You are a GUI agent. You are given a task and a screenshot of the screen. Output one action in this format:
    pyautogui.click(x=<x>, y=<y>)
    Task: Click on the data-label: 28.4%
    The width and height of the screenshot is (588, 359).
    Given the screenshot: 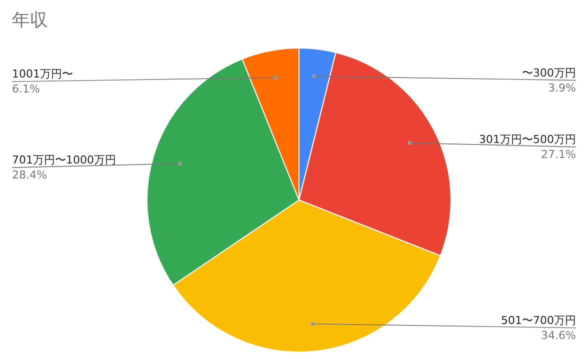 What is the action you would take?
    pyautogui.click(x=29, y=175)
    